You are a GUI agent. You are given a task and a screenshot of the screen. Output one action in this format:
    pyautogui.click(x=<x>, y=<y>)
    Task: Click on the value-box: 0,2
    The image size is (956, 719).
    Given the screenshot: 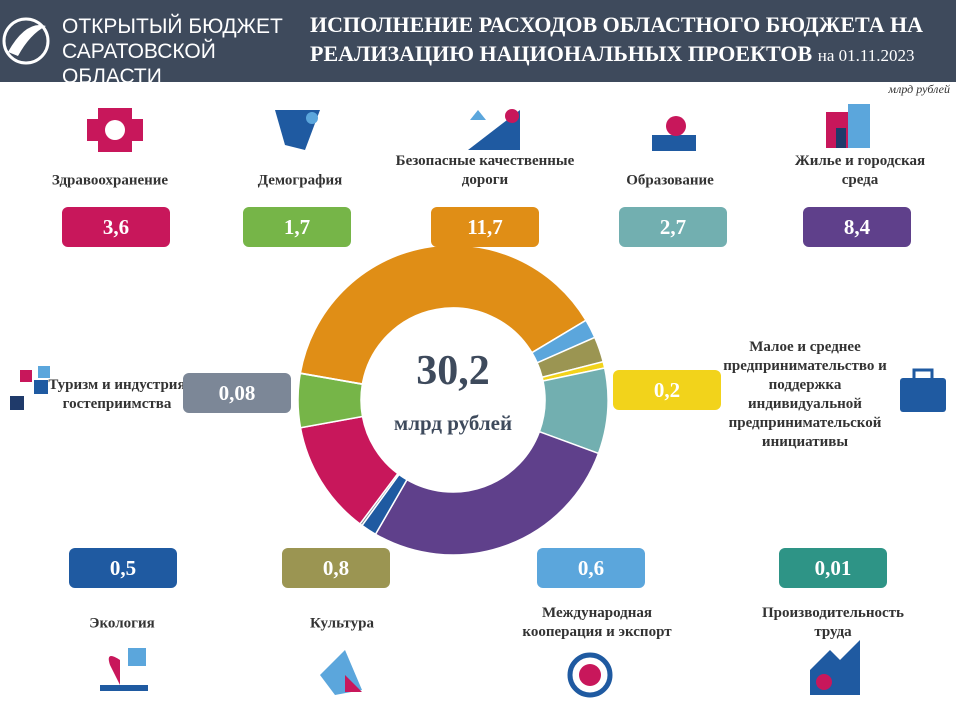 What is the action you would take?
    pyautogui.click(x=667, y=390)
    